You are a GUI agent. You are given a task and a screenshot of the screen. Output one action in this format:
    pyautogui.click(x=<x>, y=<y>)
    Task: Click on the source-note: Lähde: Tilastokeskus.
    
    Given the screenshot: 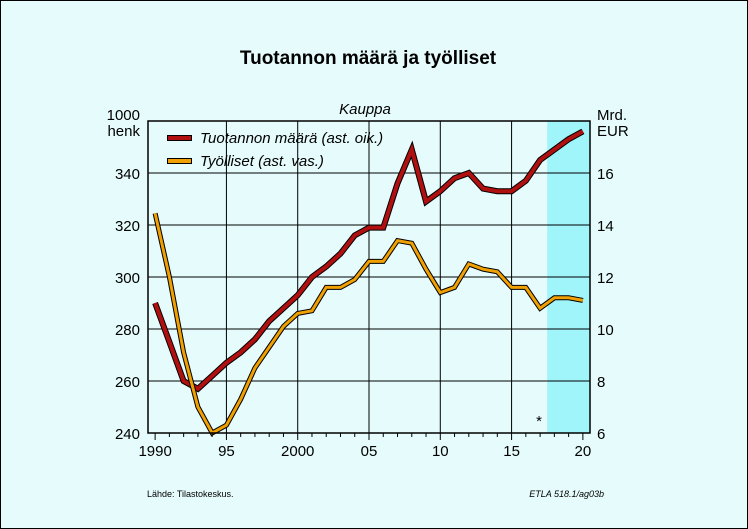 What is the action you would take?
    pyautogui.click(x=190, y=494)
    